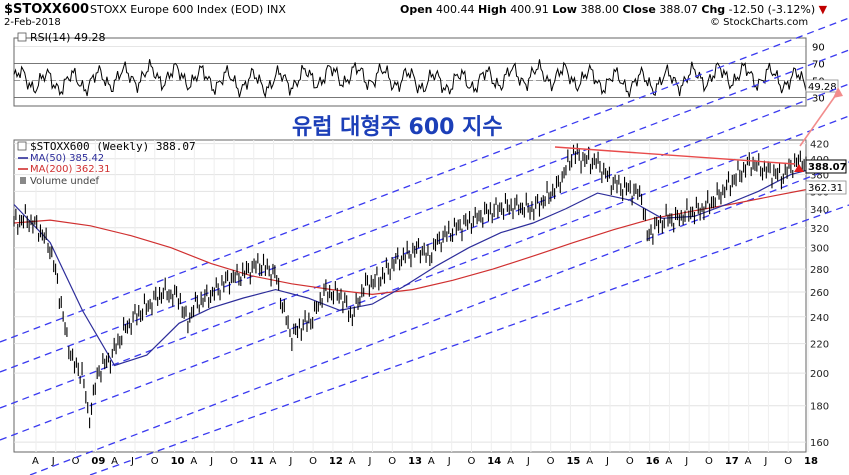 The width and height of the screenshot is (849, 475). What do you see at coordinates (455, 9) in the screenshot?
I see `open-value: 400.44` at bounding box center [455, 9].